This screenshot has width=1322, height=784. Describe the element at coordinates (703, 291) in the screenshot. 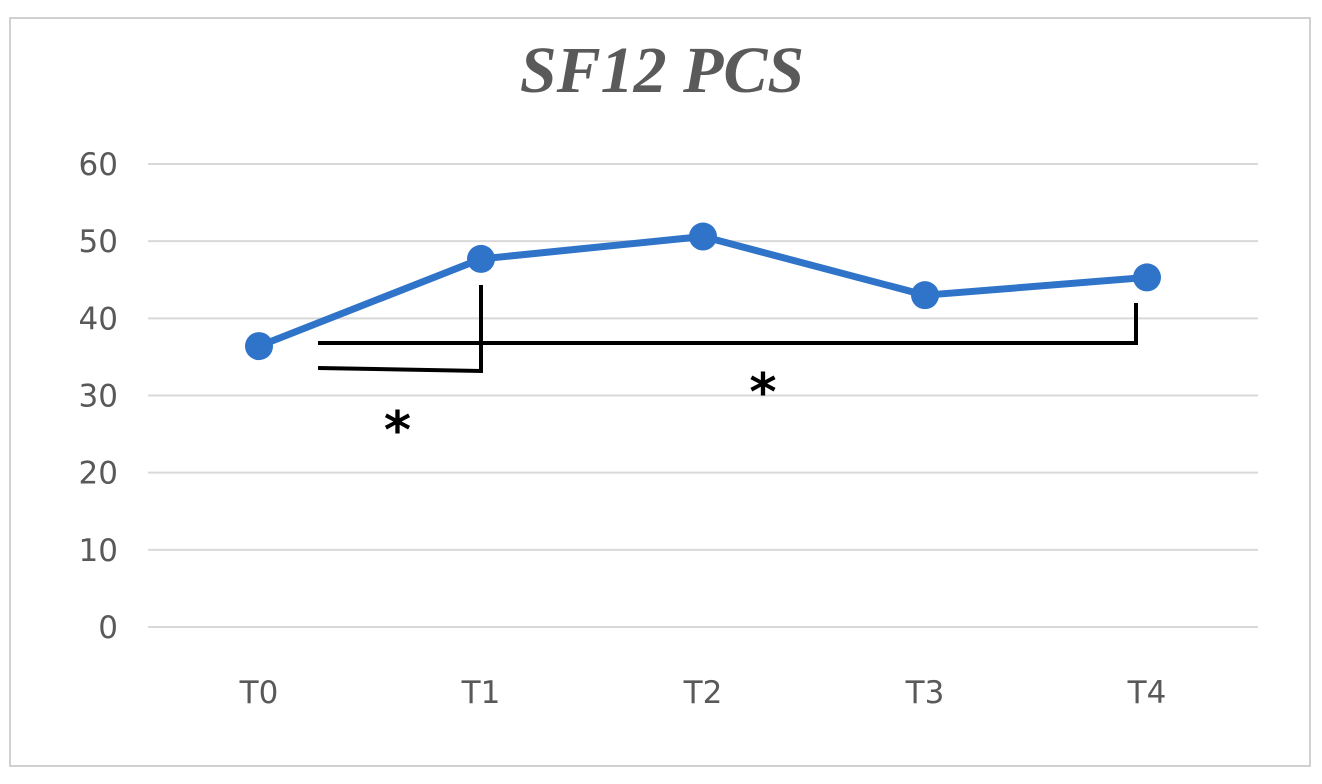

I see `series-group` at that location.